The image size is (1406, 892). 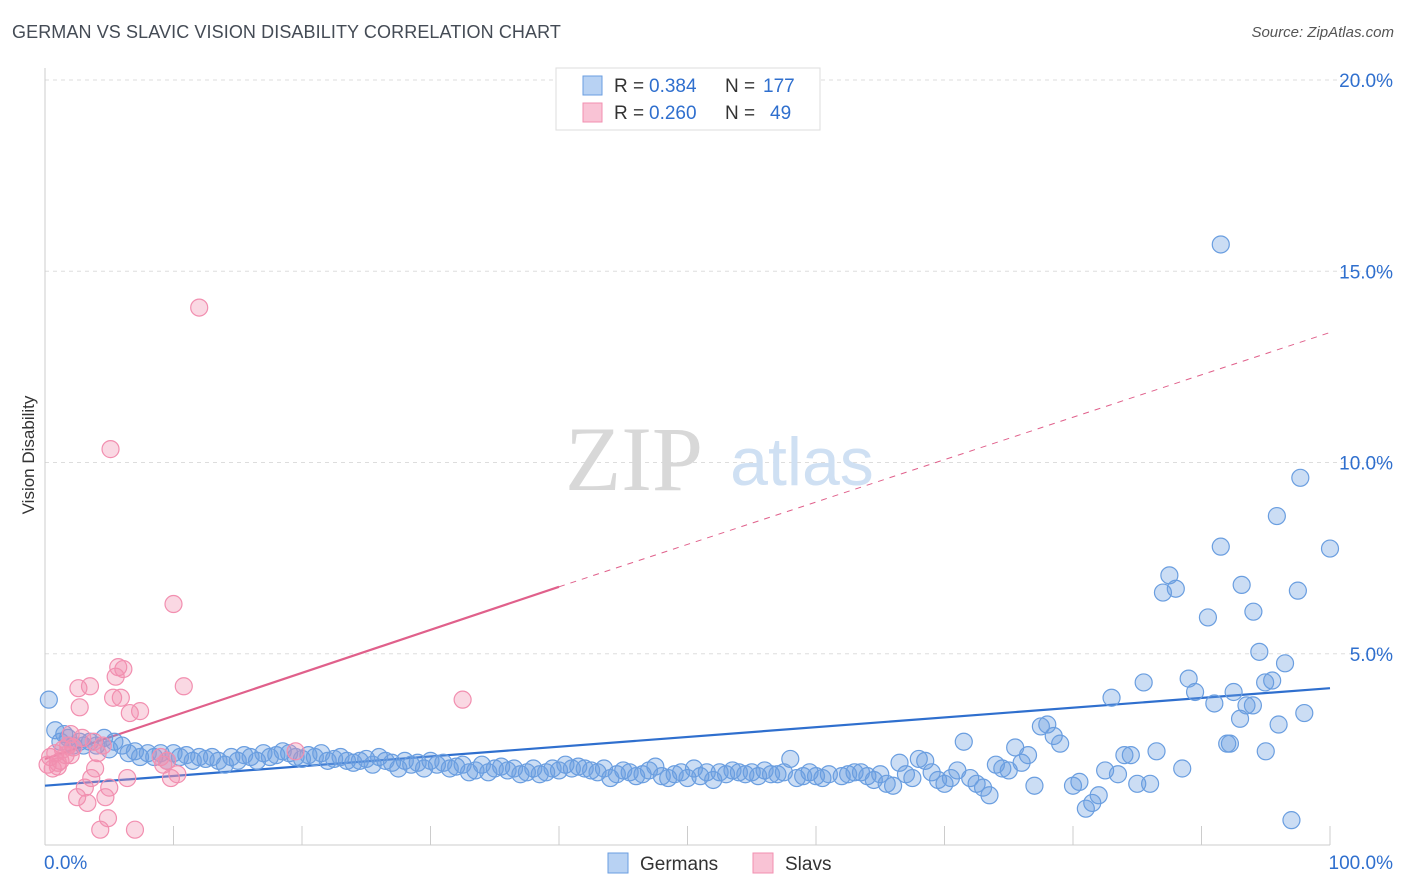 I want to click on germans-swatch, so click(x=592, y=85).